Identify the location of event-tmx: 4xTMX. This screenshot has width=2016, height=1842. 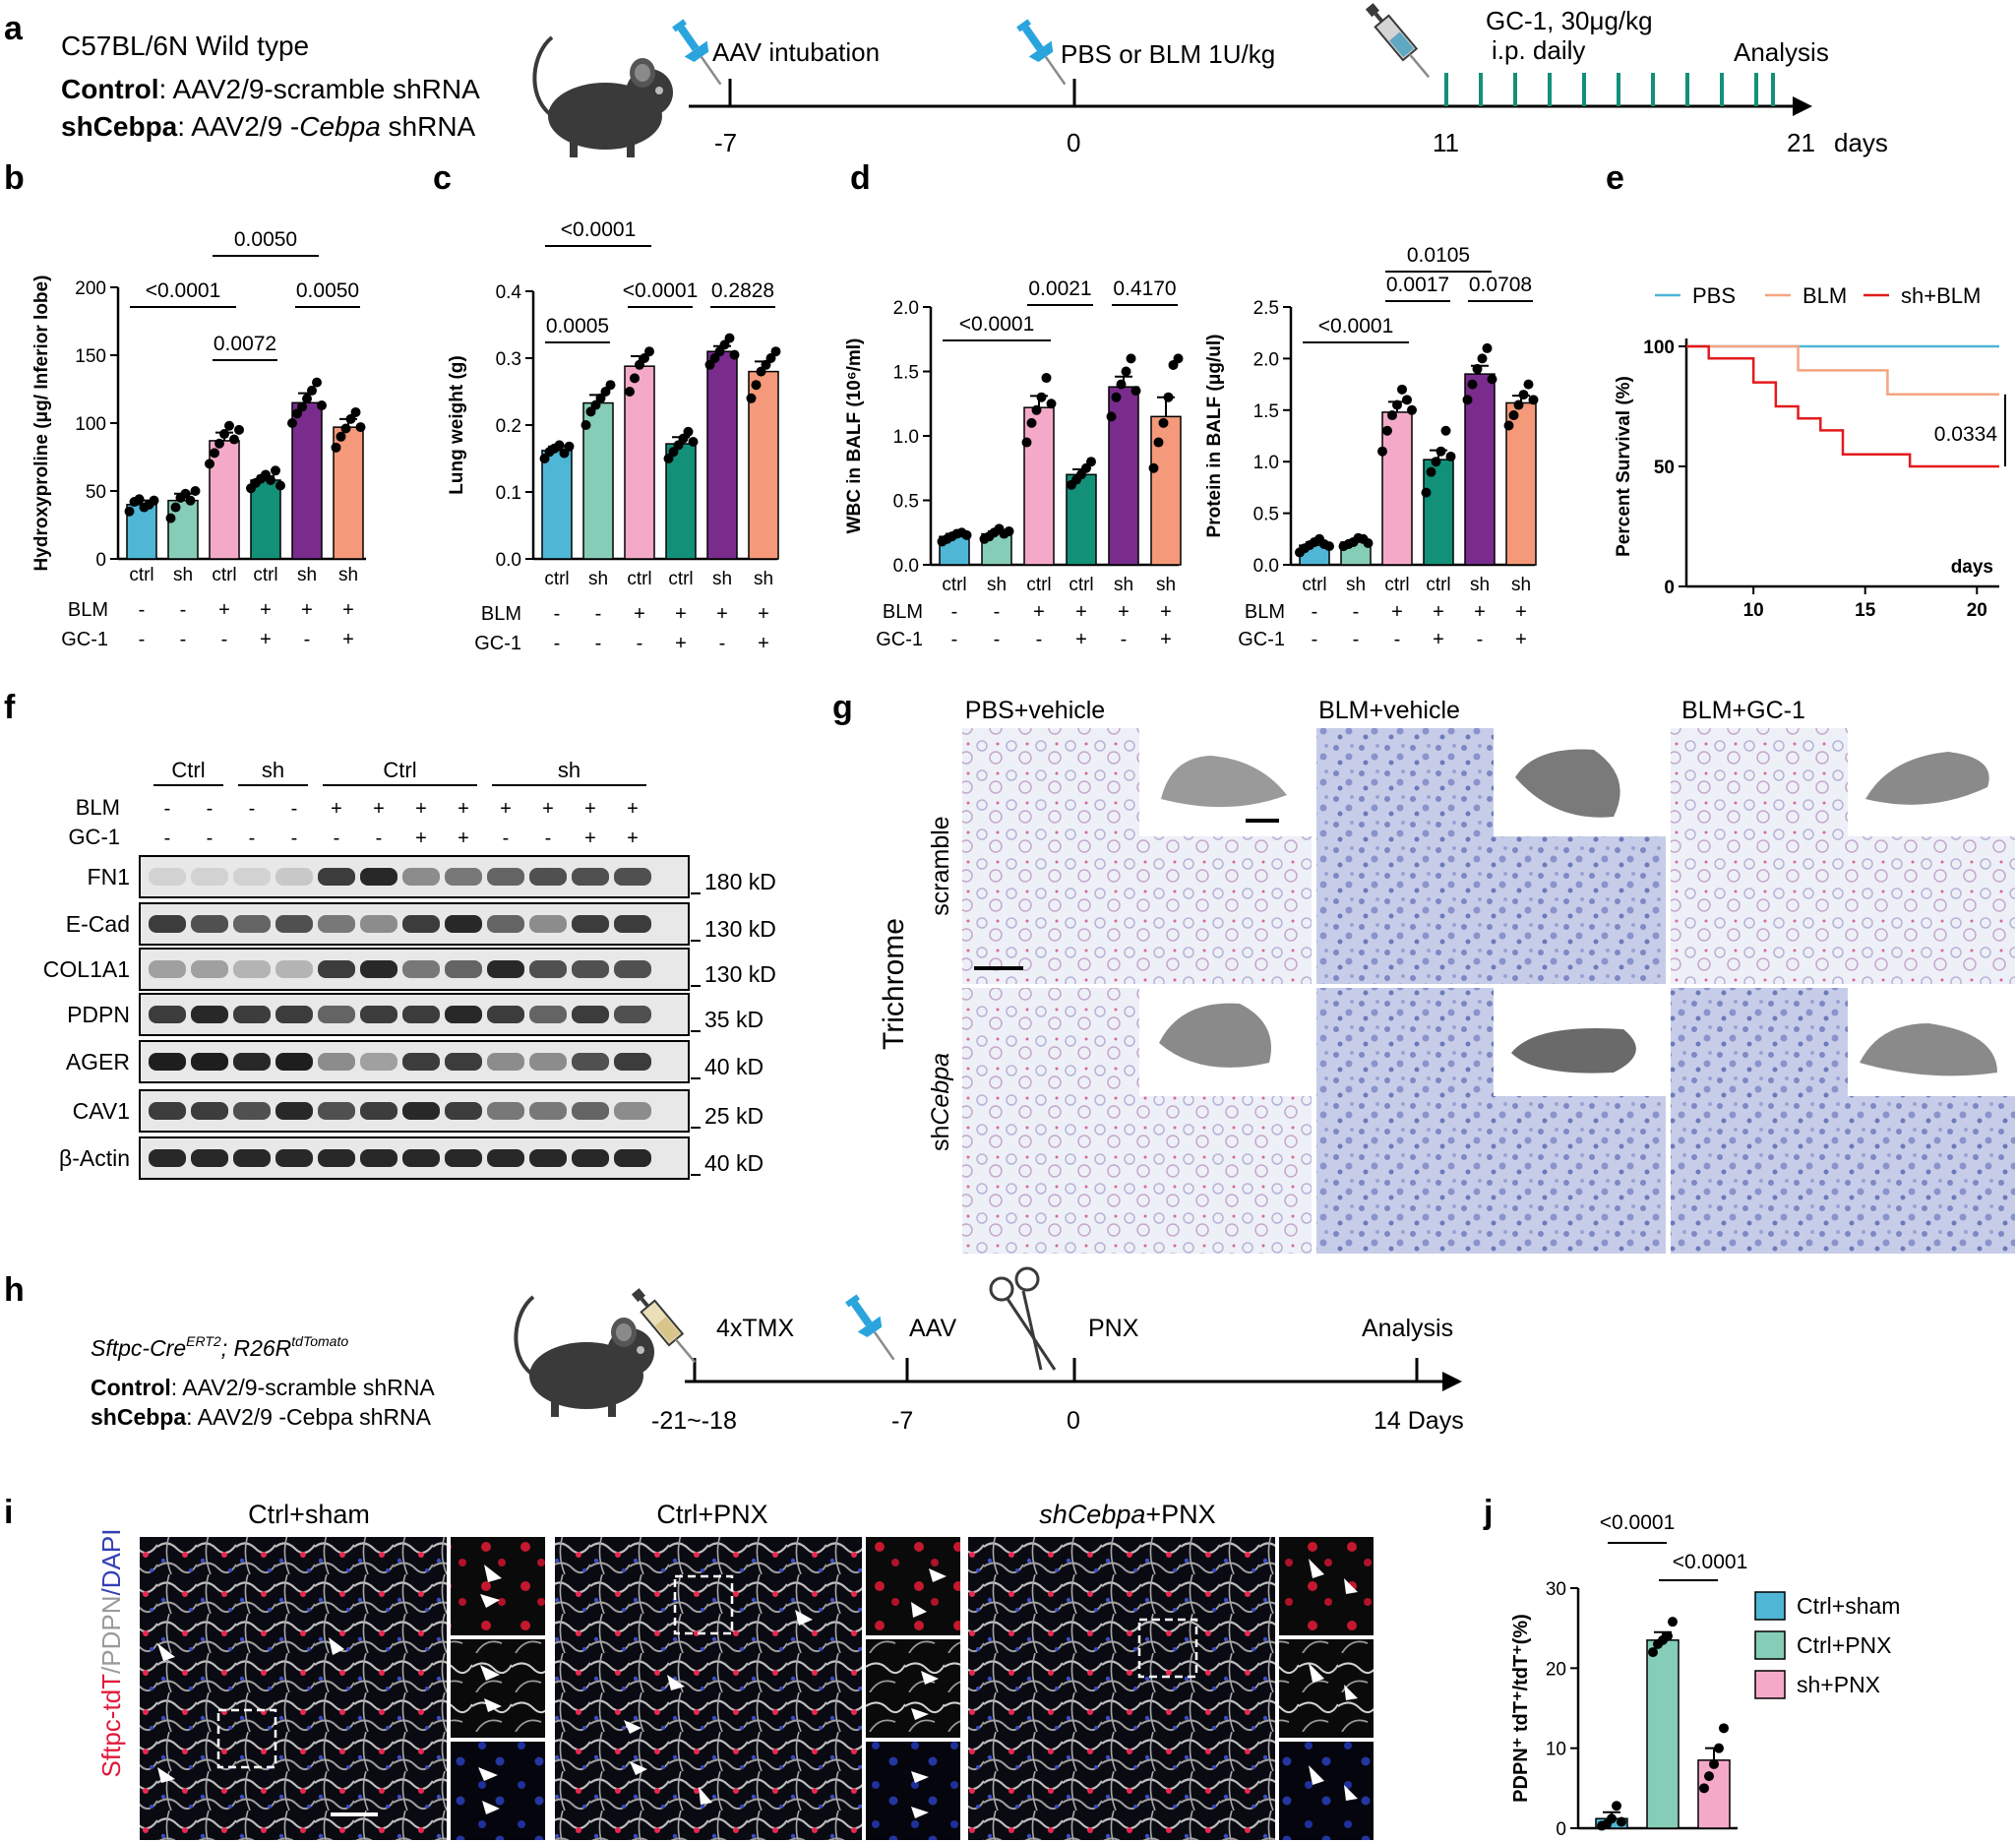
(755, 1328).